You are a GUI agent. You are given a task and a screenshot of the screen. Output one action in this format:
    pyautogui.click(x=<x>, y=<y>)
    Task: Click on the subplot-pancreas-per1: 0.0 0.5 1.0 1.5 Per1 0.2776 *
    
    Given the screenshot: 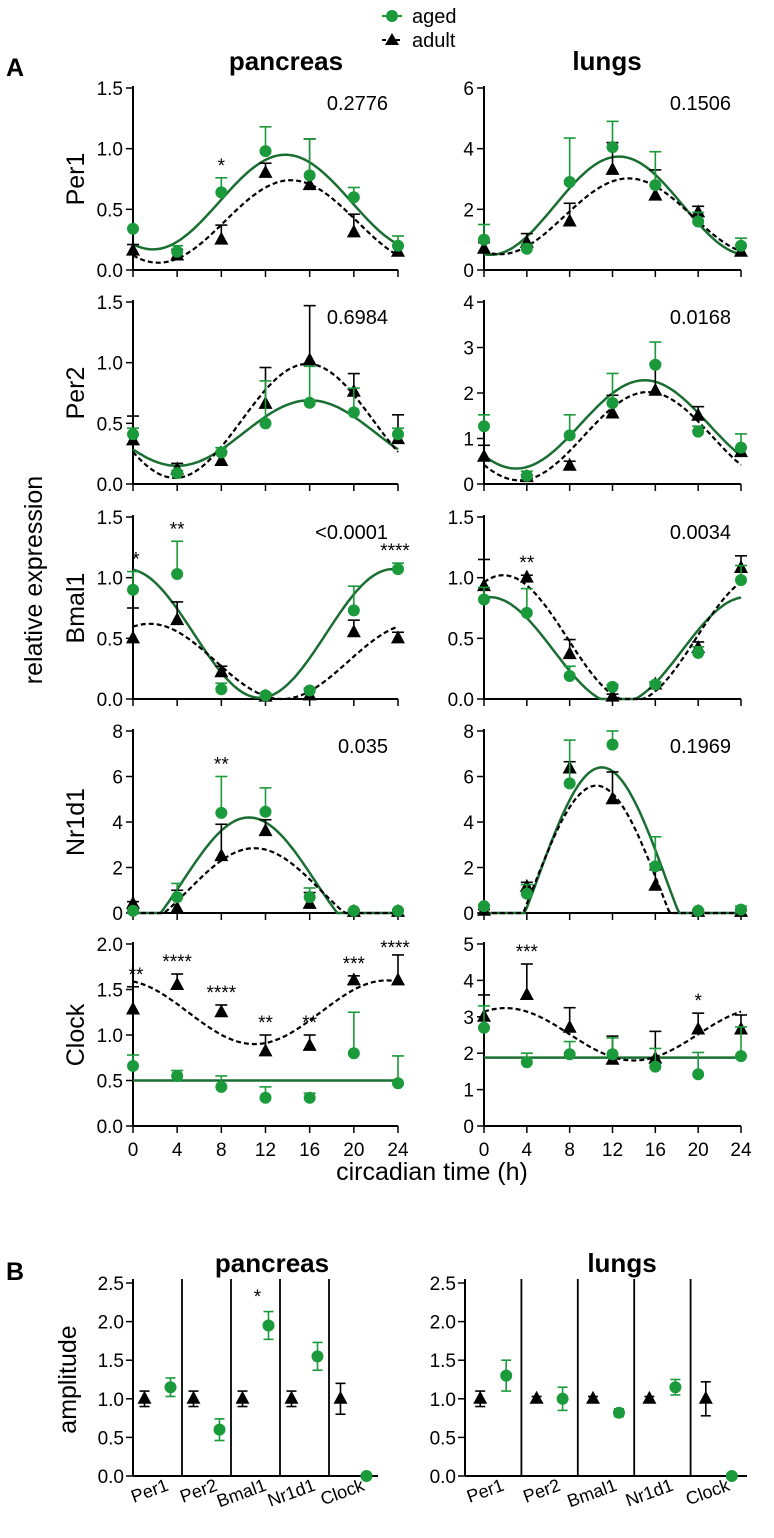 What is the action you would take?
    pyautogui.click(x=233, y=180)
    